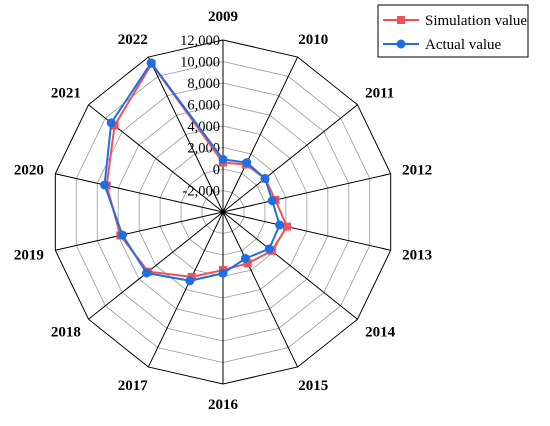 The height and width of the screenshot is (426, 550). I want to click on legend-label-actual: Actual value, so click(463, 45).